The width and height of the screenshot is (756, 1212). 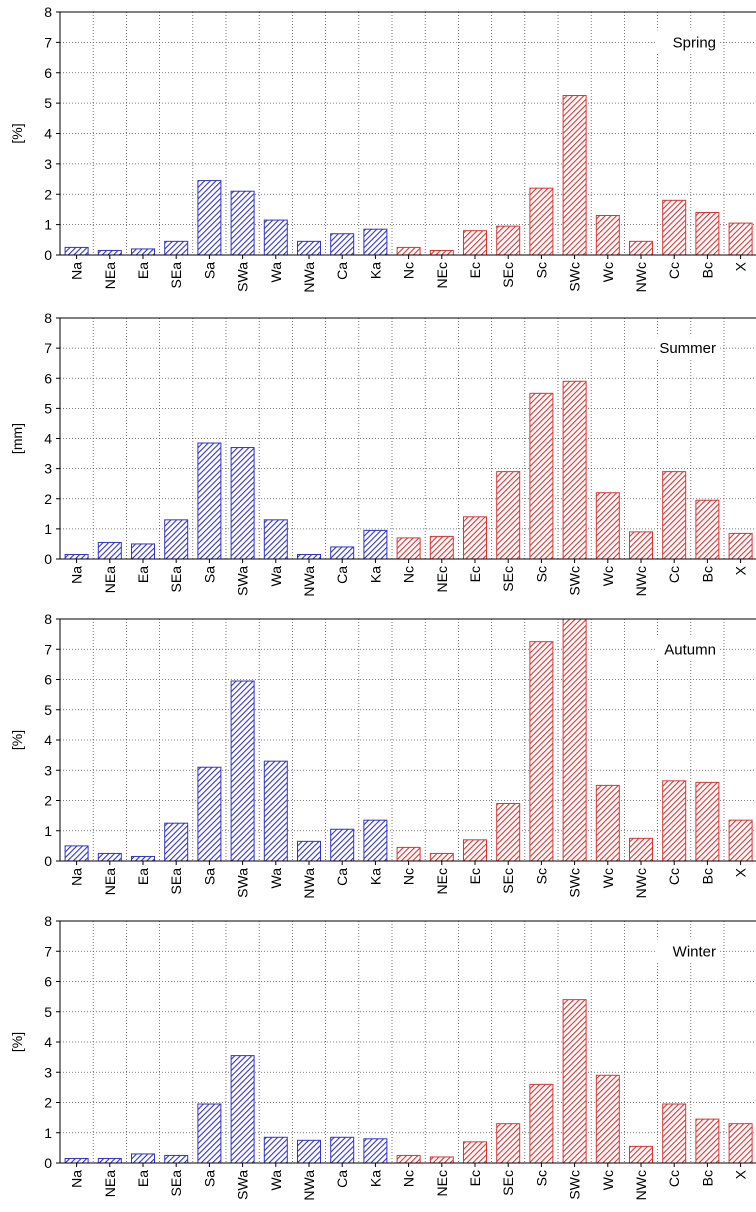 I want to click on chart-title: Winter, so click(x=694, y=951).